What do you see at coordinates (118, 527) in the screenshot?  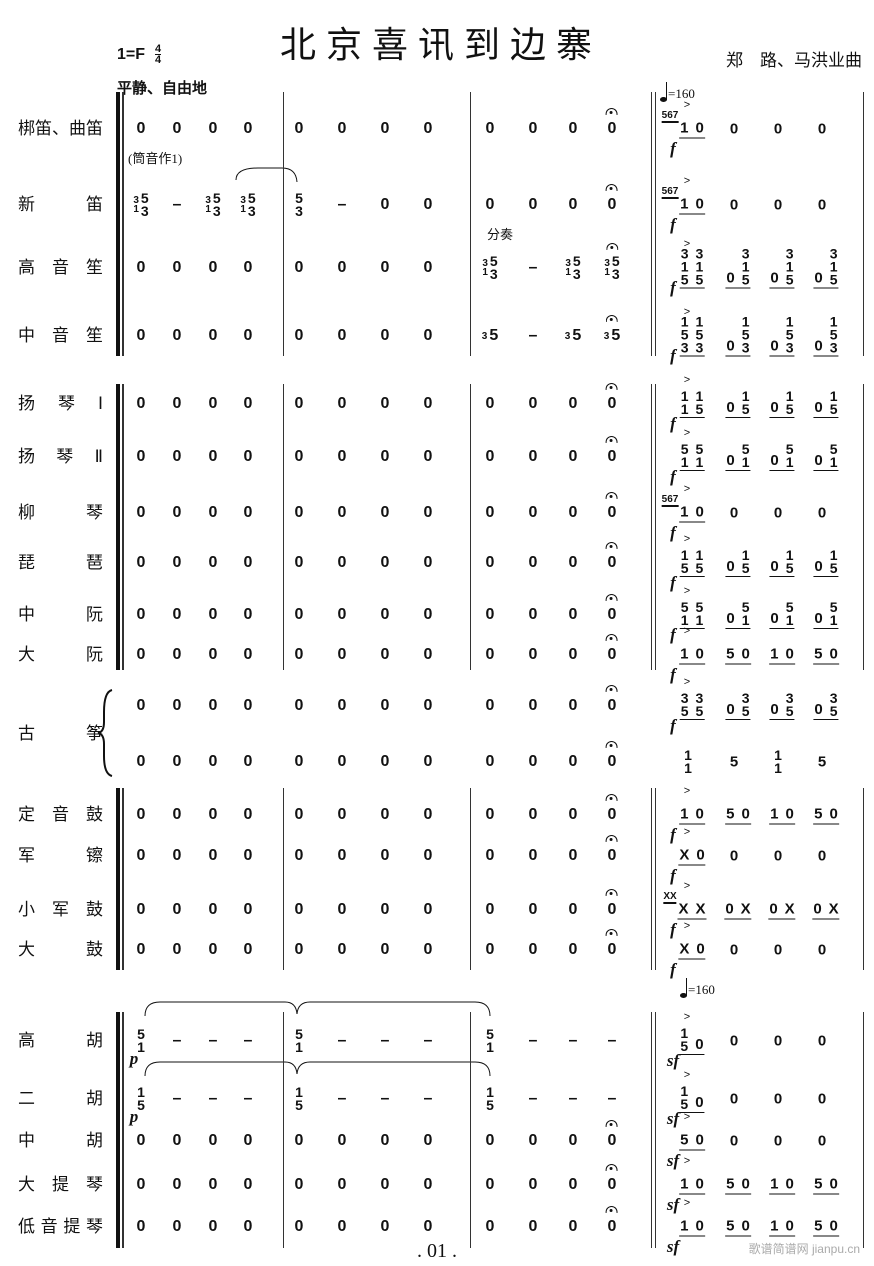 I see `bracket` at bounding box center [118, 527].